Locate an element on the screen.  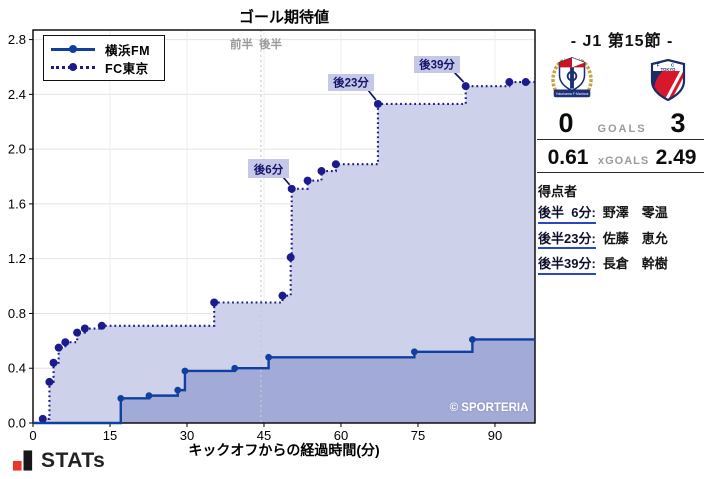
annotation-label: 後39分 is located at coordinates (437, 65).